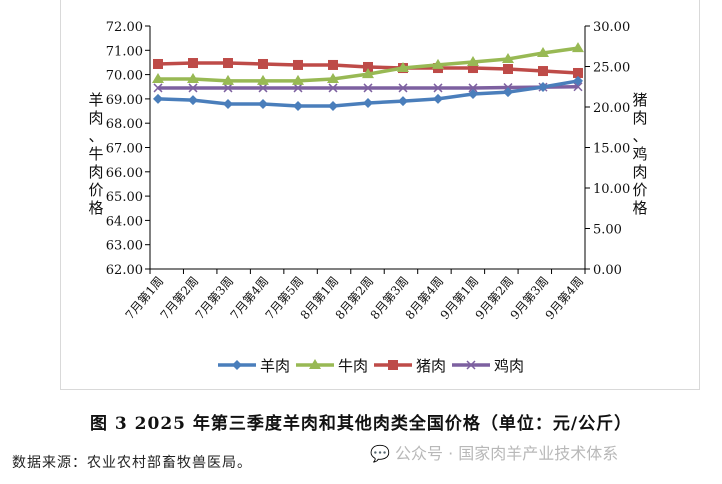 The height and width of the screenshot is (484, 722). What do you see at coordinates (639, 190) in the screenshot?
I see `y2-axis-label: 价` at bounding box center [639, 190].